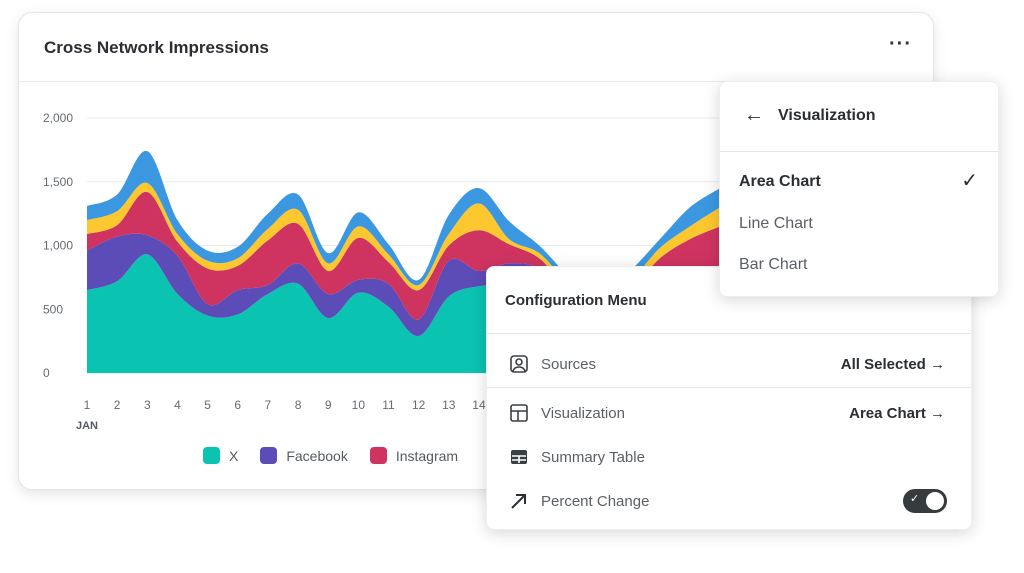 Image resolution: width=1024 pixels, height=573 pixels. What do you see at coordinates (419, 405) in the screenshot?
I see `x-tick-label: 12` at bounding box center [419, 405].